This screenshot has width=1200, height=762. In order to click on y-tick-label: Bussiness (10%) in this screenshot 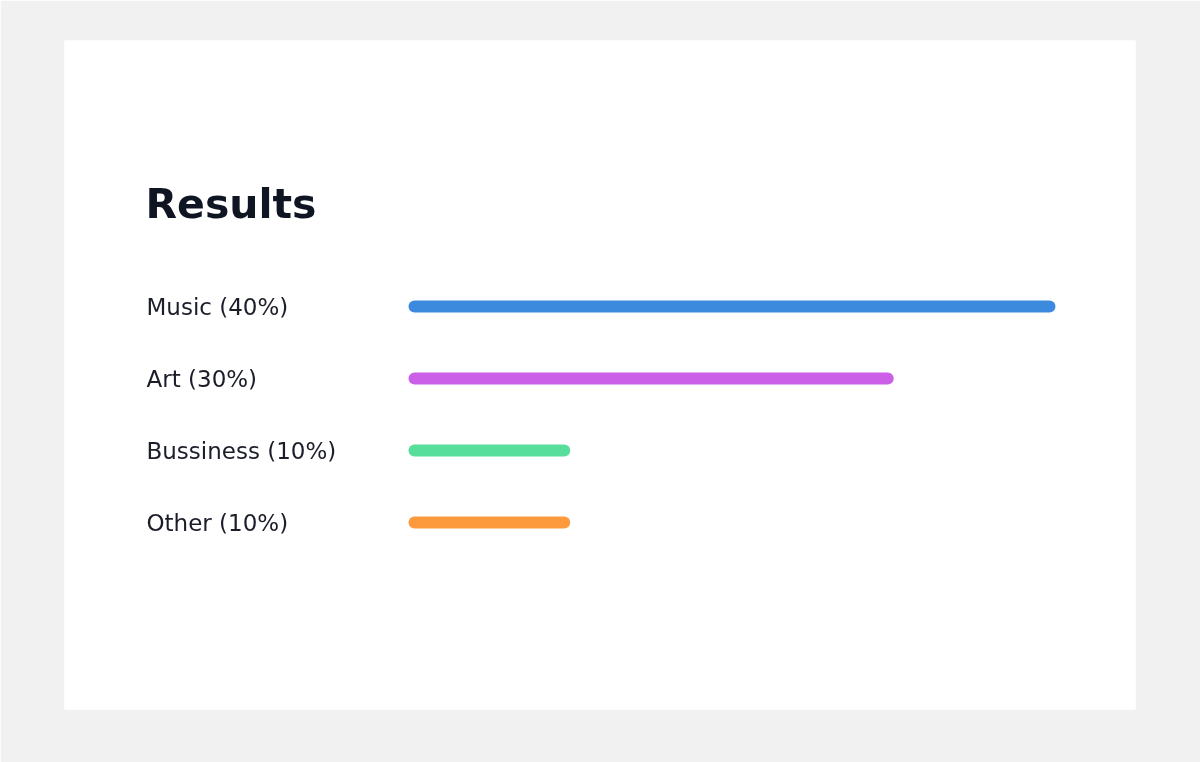, I will do `click(241, 450)`.